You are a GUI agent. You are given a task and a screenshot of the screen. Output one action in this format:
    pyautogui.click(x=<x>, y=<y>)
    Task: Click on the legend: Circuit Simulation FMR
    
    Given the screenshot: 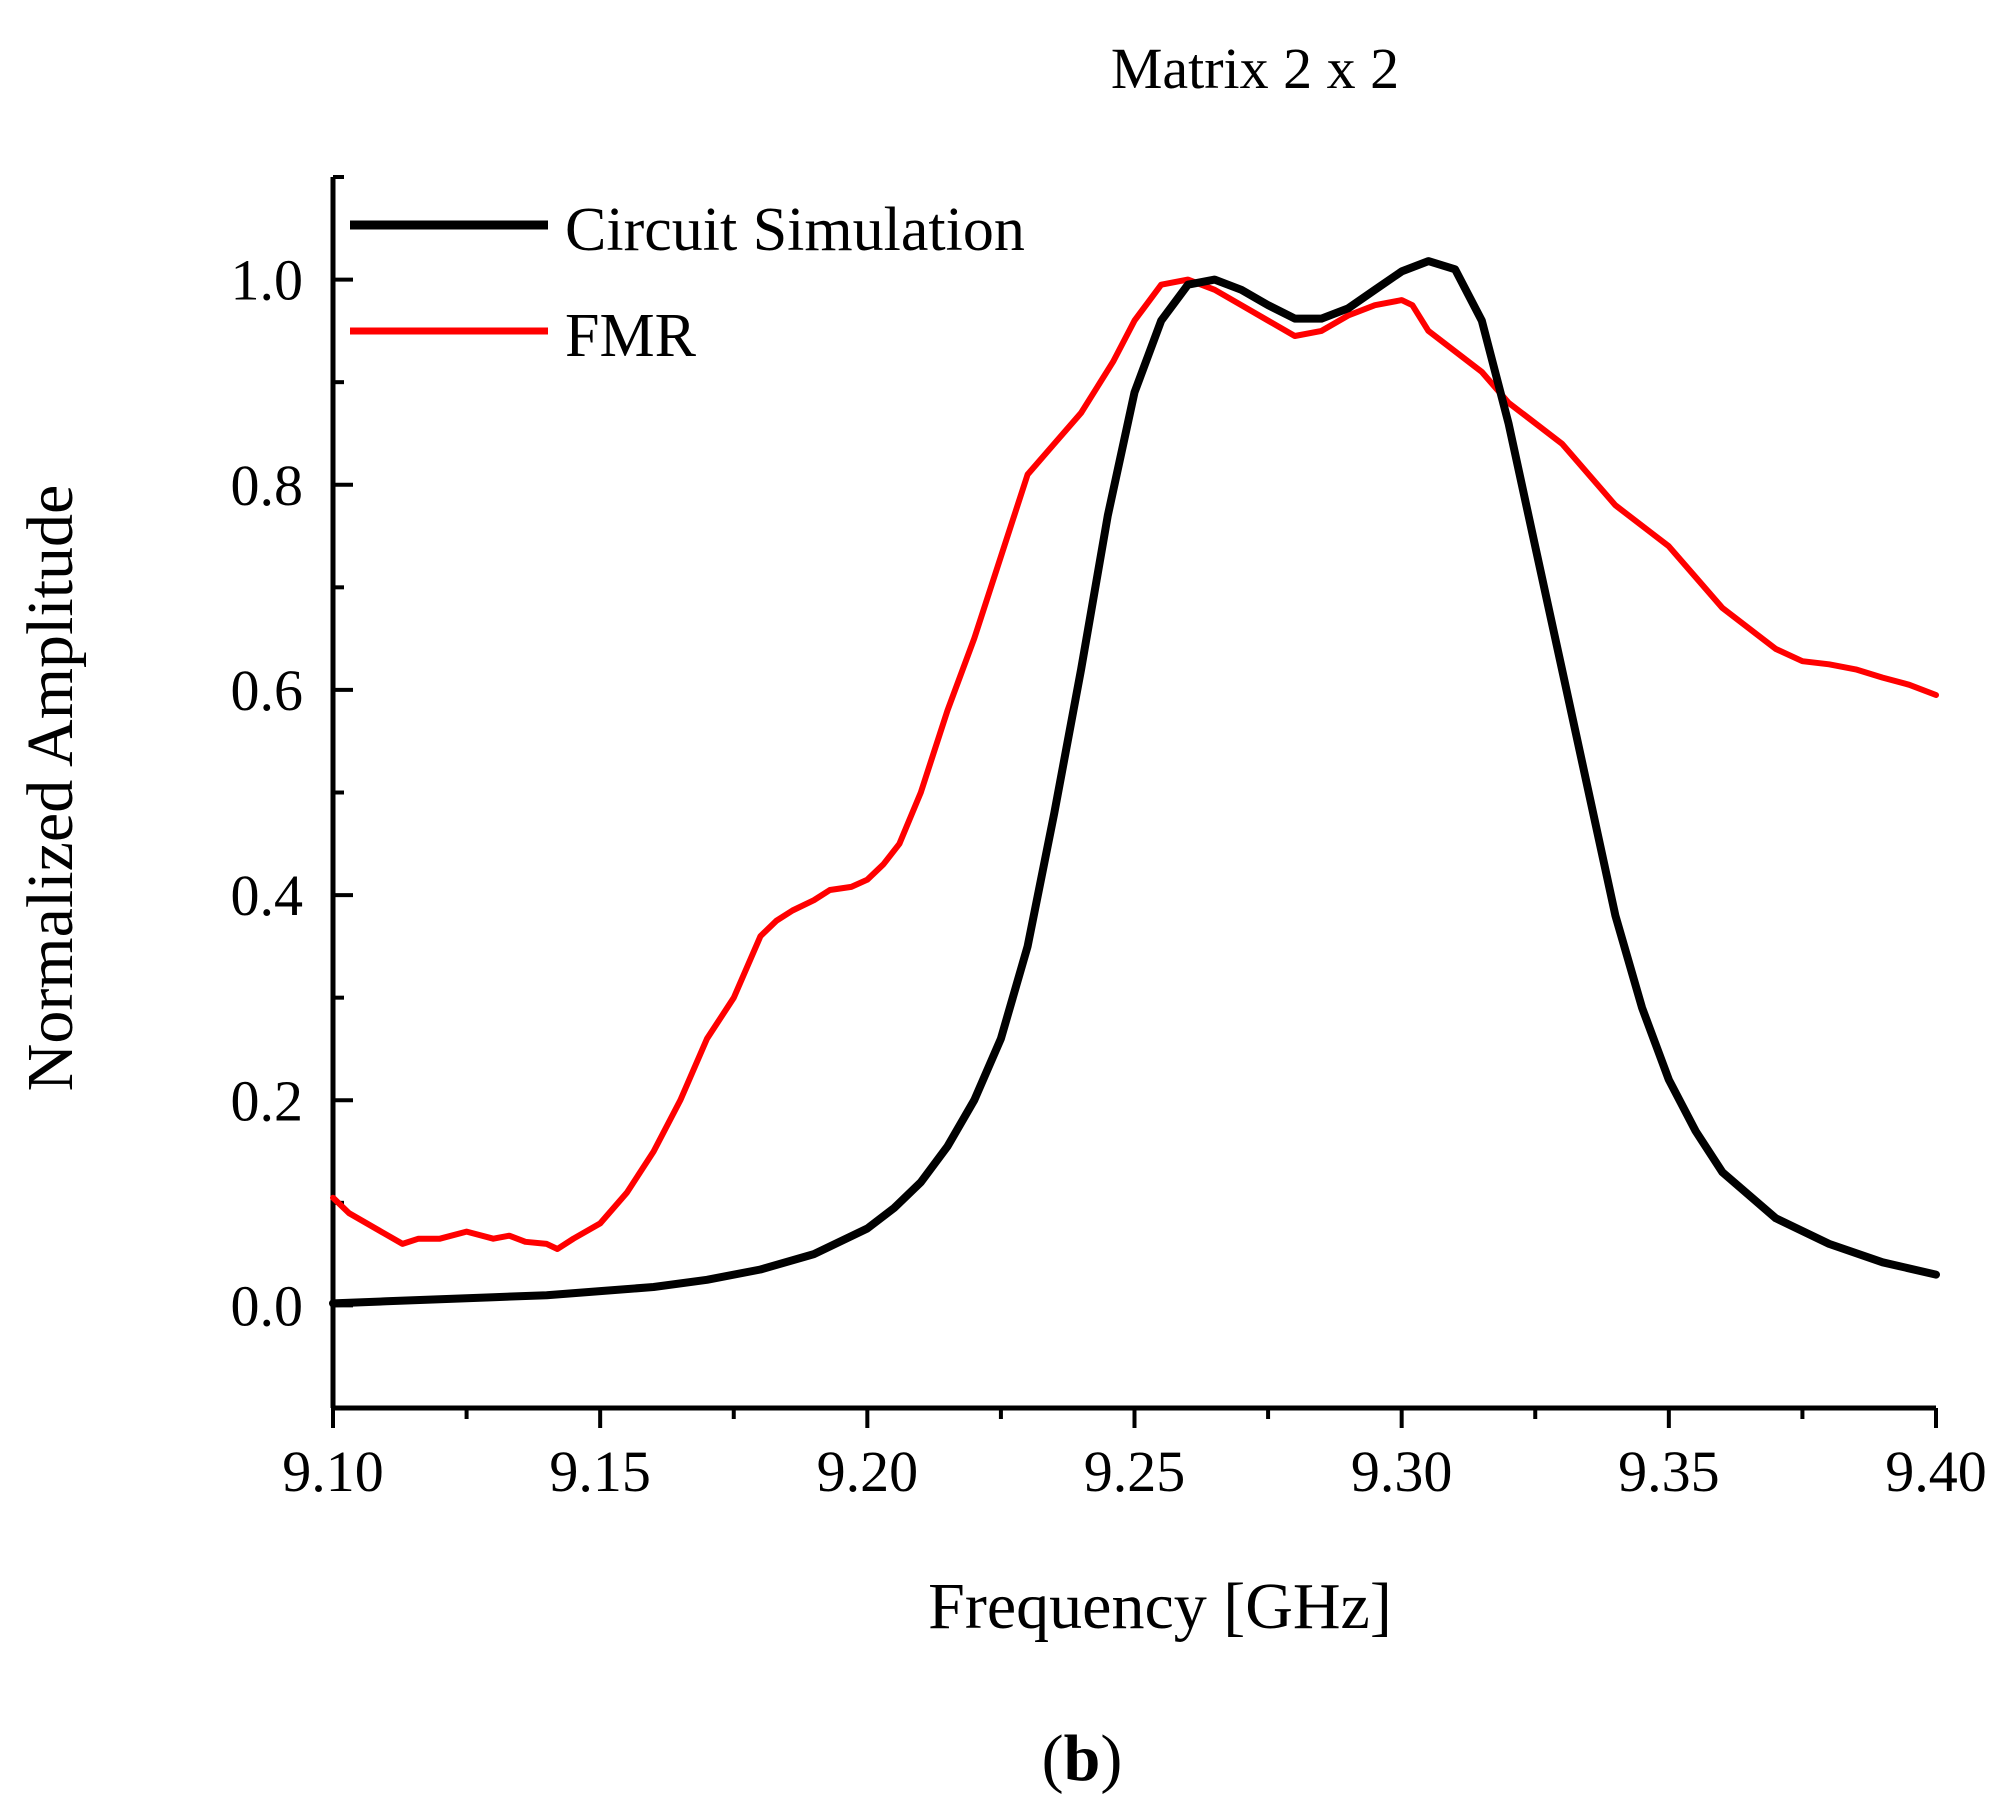 What is the action you would take?
    pyautogui.click(x=687, y=283)
    